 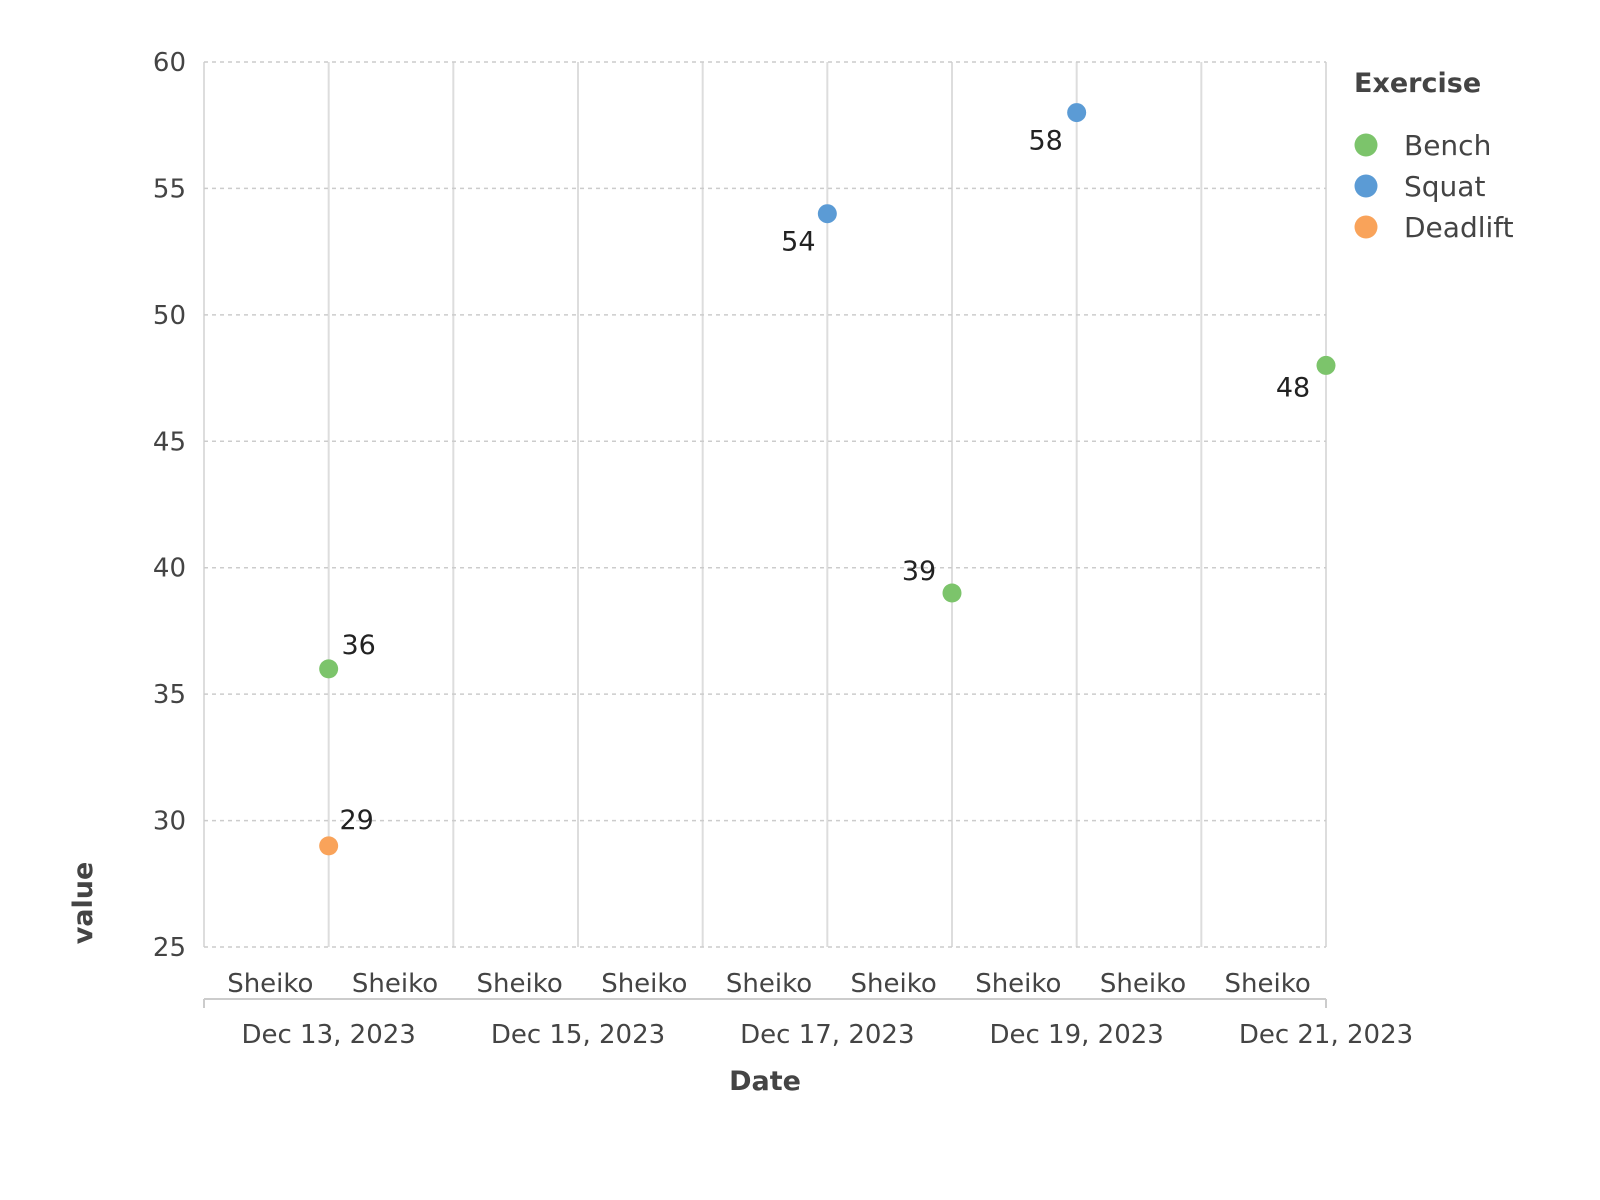 What do you see at coordinates (169, 948) in the screenshot?
I see `y-tick-label: 25` at bounding box center [169, 948].